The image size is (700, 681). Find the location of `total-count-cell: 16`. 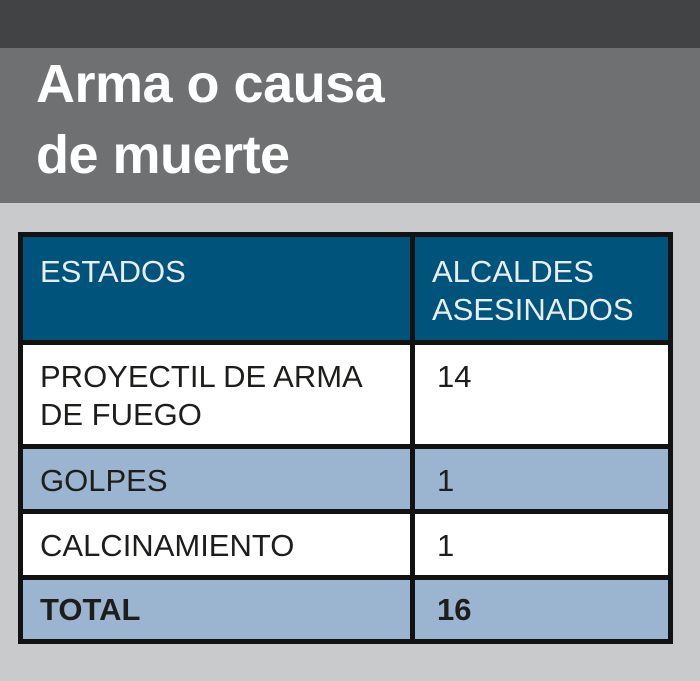

total-count-cell: 16 is located at coordinates (541, 610).